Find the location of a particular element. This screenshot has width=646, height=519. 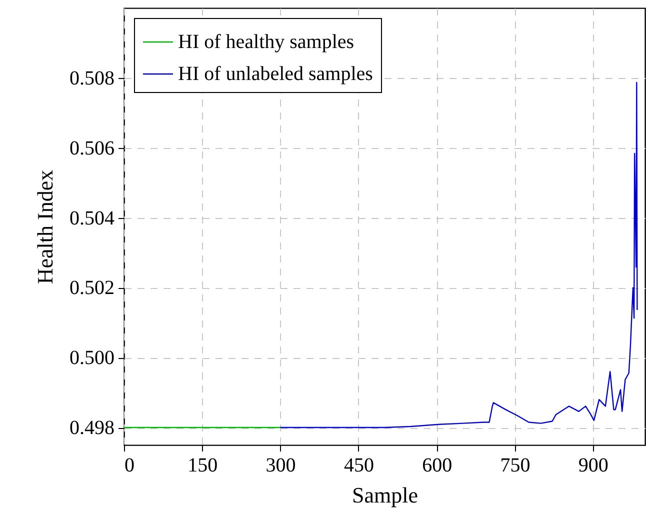

y-tick-label: 0.508 is located at coordinates (92, 78).